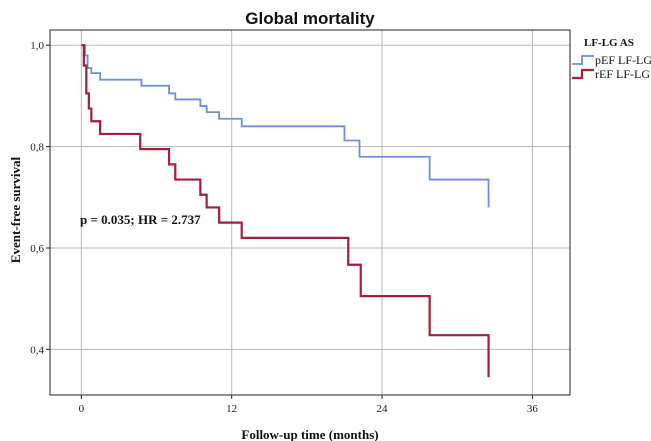  Describe the element at coordinates (310, 18) in the screenshot. I see `chart-title: Global mortality` at that location.